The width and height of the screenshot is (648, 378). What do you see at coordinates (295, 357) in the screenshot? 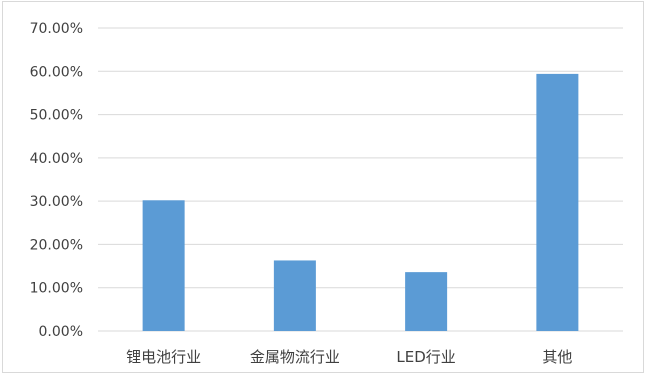
I see `x-category-label: 金属物流行业` at bounding box center [295, 357].